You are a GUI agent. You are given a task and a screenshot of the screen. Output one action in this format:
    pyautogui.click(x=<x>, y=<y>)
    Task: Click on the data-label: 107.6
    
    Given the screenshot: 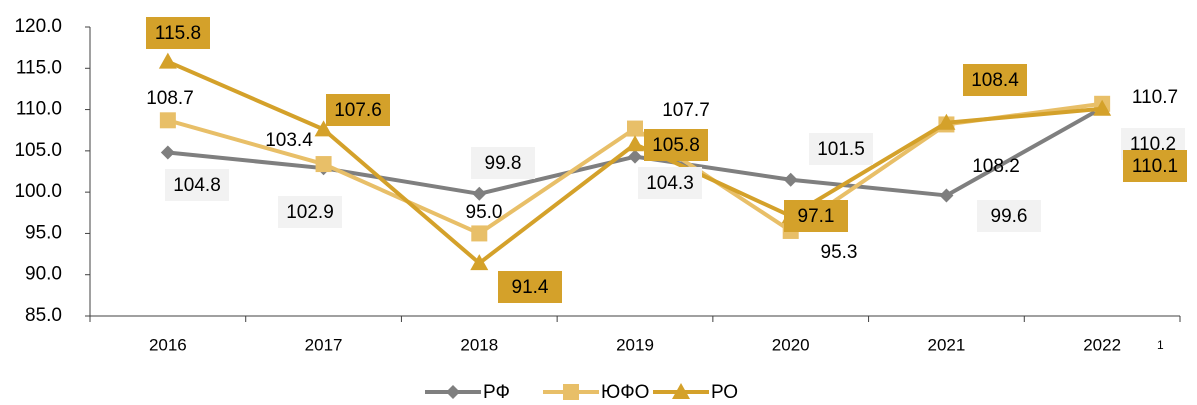 What is the action you would take?
    pyautogui.click(x=358, y=110)
    